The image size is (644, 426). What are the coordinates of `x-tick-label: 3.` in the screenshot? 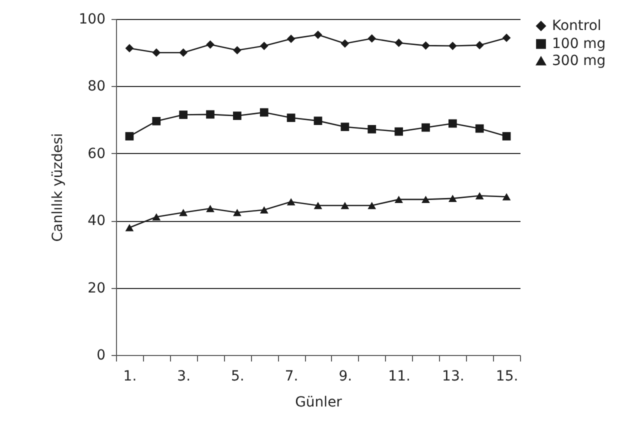 It's located at (184, 376).